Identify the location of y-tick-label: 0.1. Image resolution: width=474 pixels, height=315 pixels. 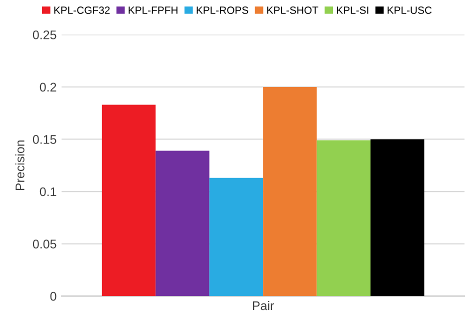
(48, 191).